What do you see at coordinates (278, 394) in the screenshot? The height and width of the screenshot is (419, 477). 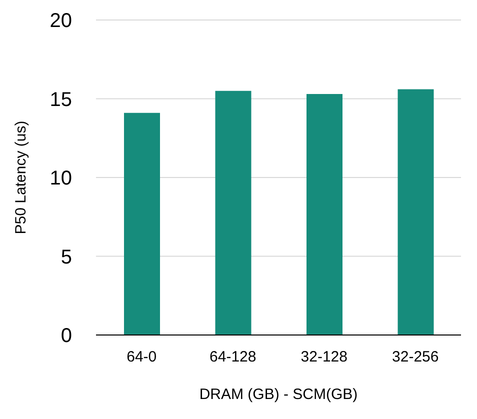 I see `x-axis-title: DRAM (GB) - SCM(GB)` at bounding box center [278, 394].